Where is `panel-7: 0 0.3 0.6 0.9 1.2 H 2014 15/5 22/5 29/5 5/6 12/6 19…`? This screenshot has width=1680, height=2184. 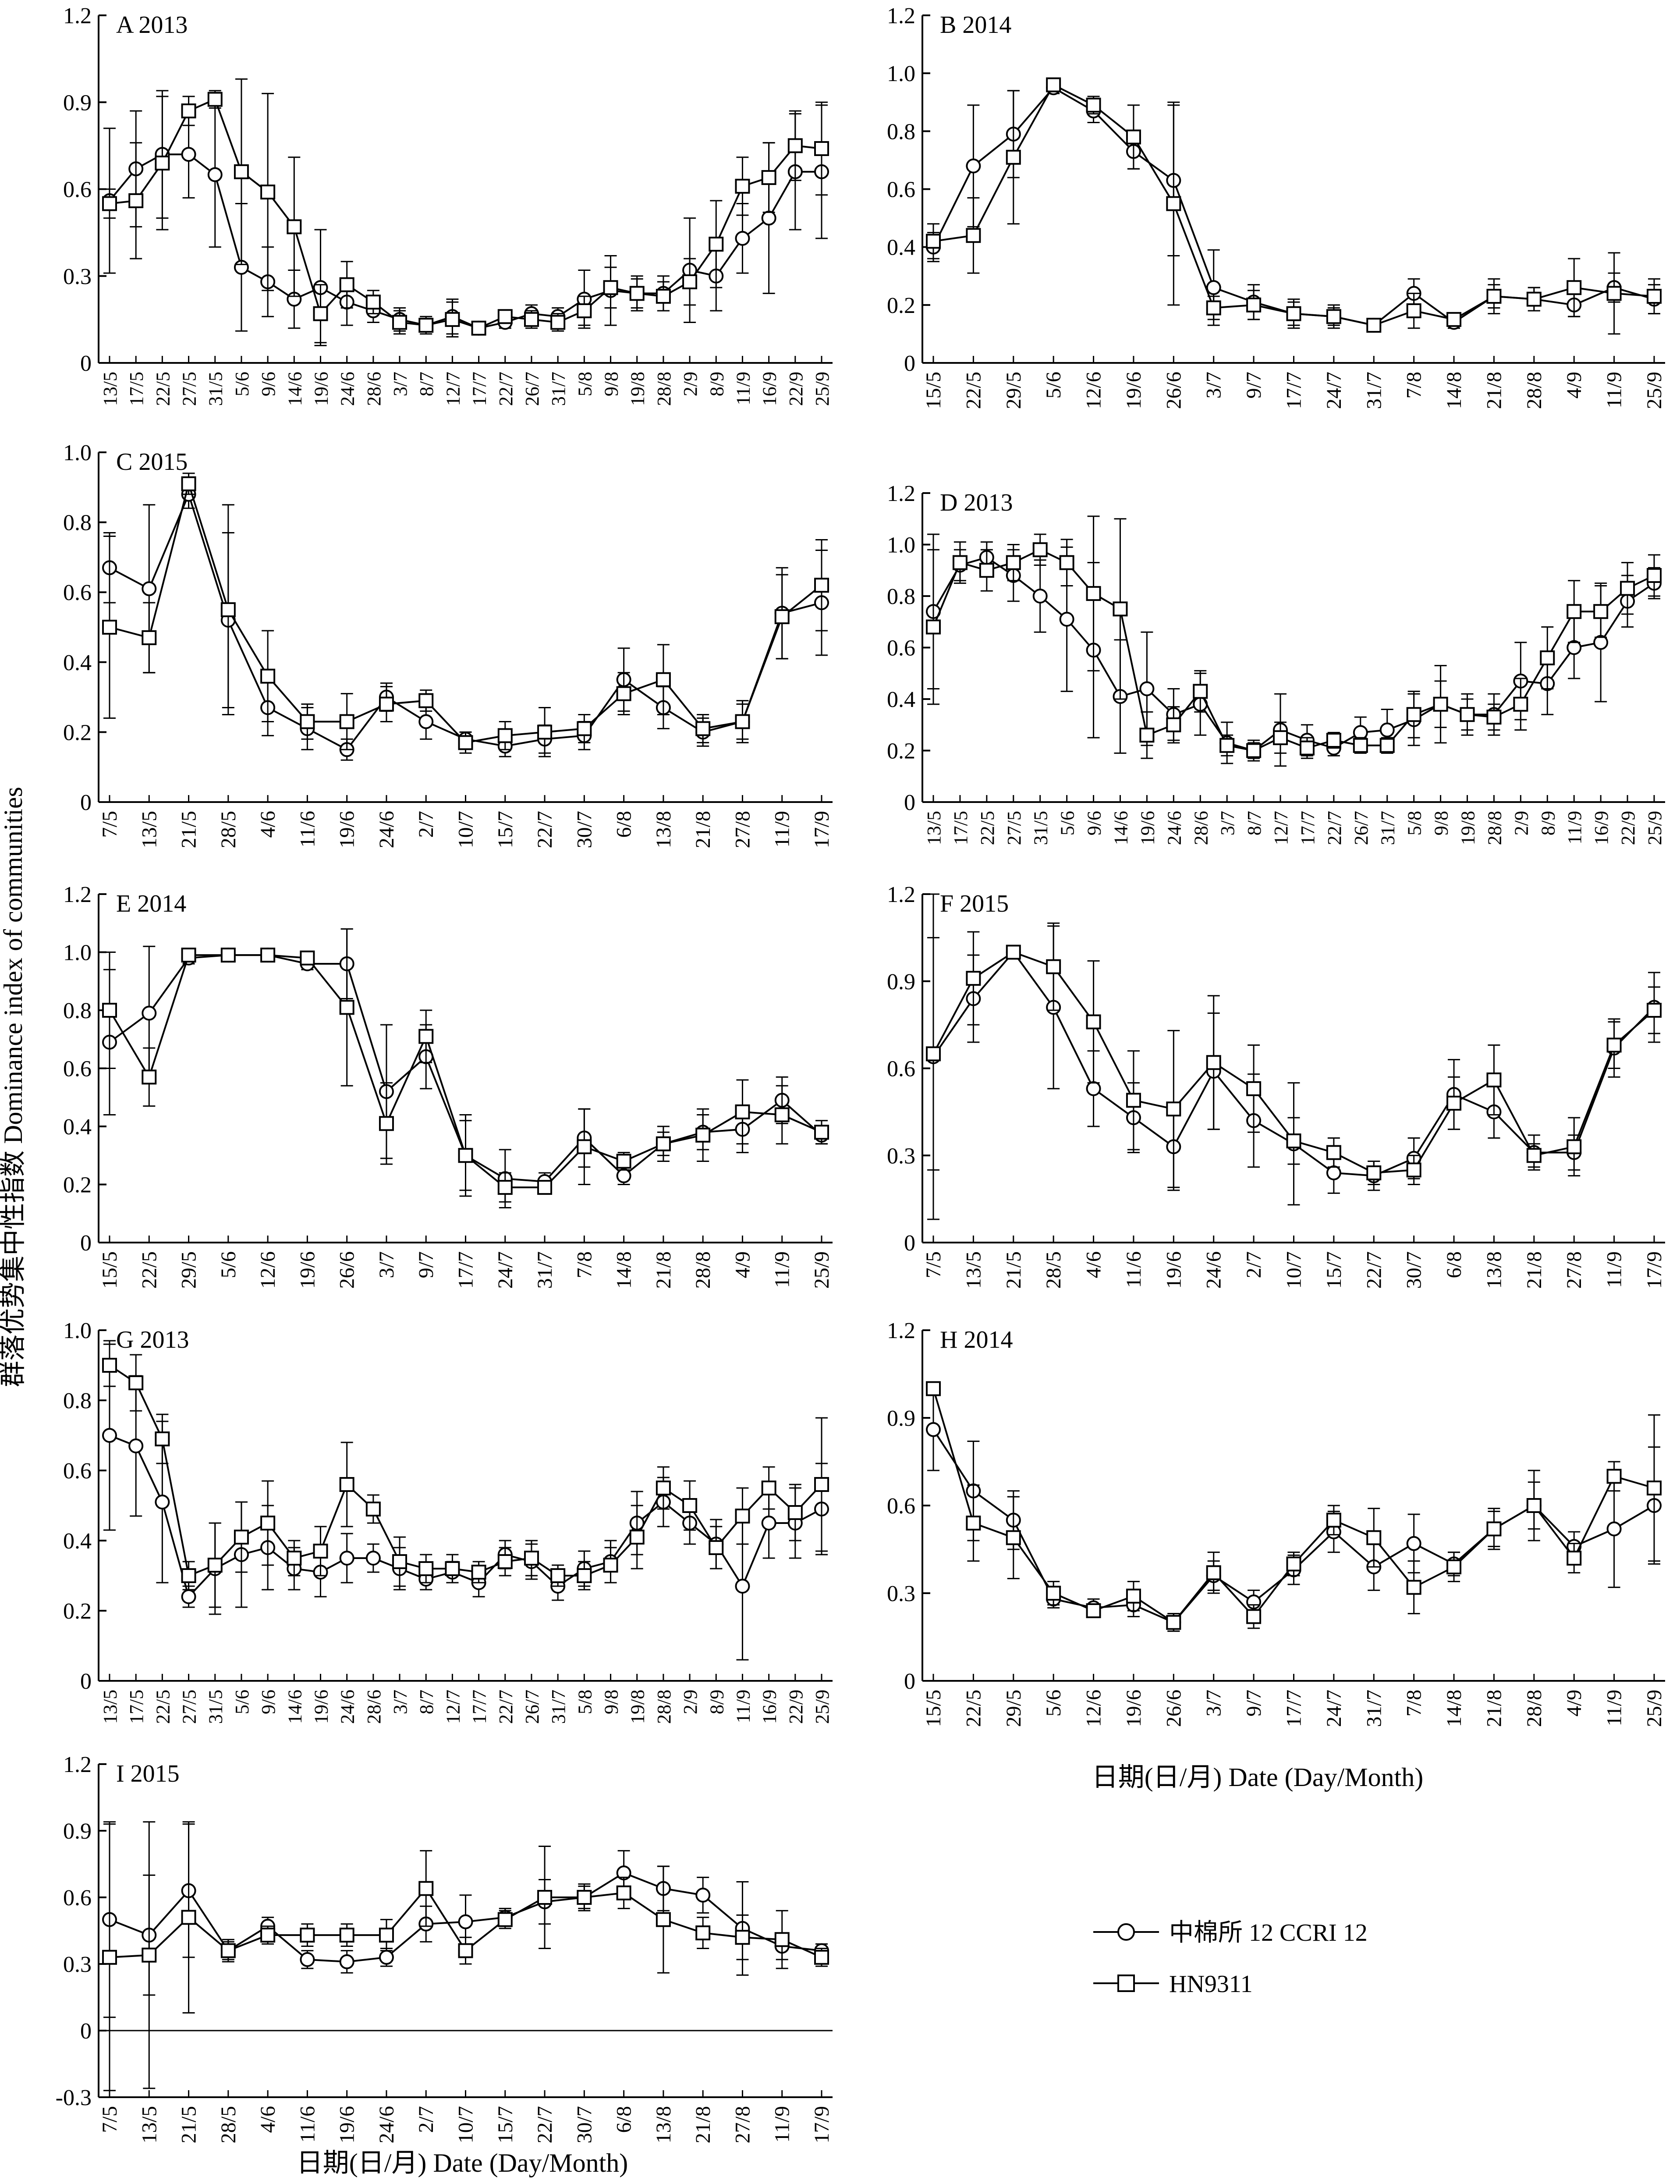
panel-7: 0 0.3 0.6 0.9 1.2 H 2014 15/5 22/5 29/5 5/6 12/6 19… is located at coordinates (1276, 1522).